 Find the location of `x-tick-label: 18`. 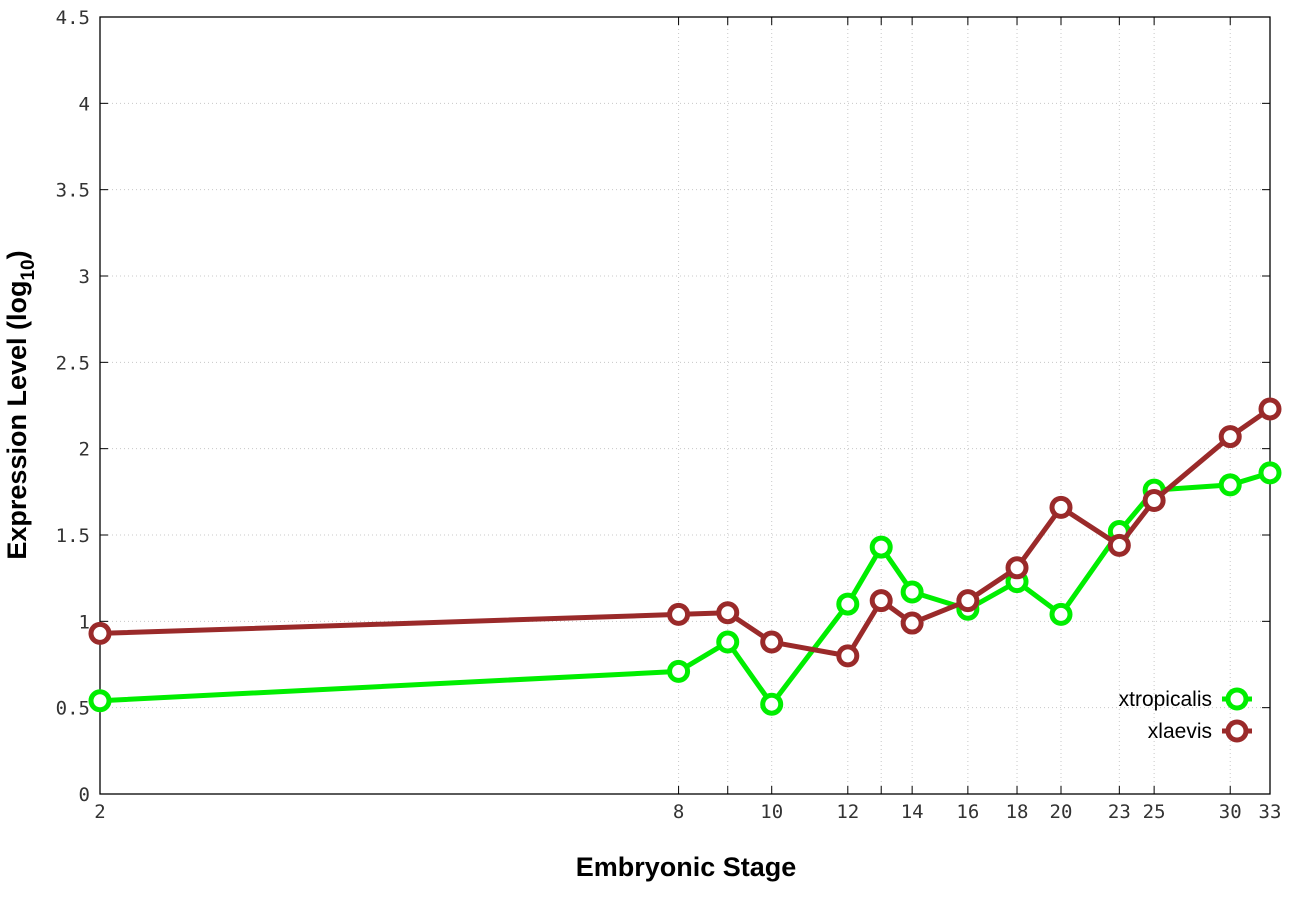

x-tick-label: 18 is located at coordinates (1017, 812).